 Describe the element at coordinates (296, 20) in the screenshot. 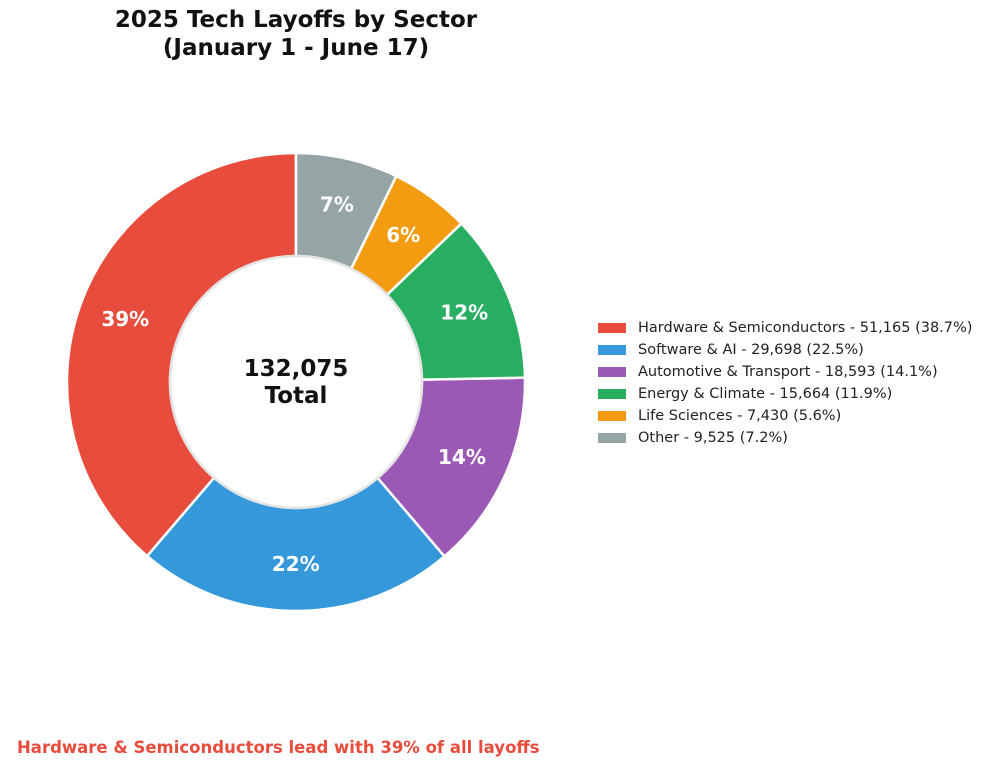

I see `chart-title-line-1: 2025 Tech Layoffs by Sector` at that location.